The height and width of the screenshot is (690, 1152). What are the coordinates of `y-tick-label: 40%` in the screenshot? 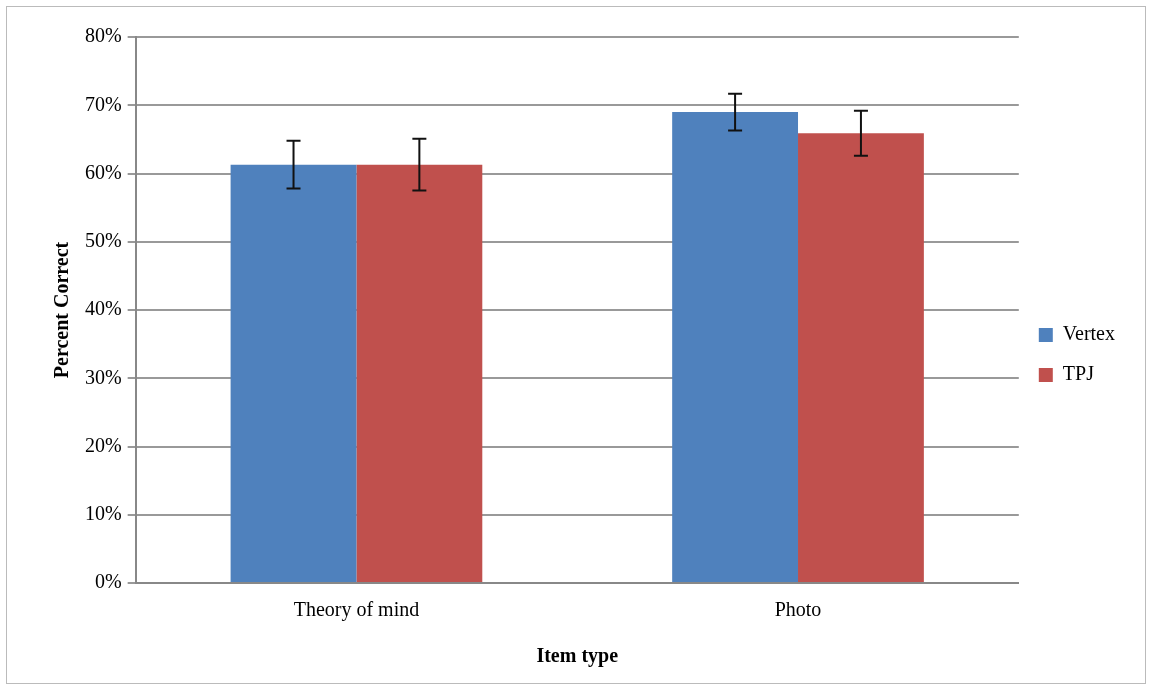 It's located at (103, 308).